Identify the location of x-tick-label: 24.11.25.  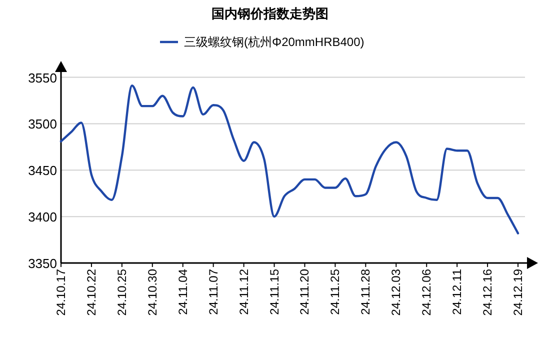
(335, 291).